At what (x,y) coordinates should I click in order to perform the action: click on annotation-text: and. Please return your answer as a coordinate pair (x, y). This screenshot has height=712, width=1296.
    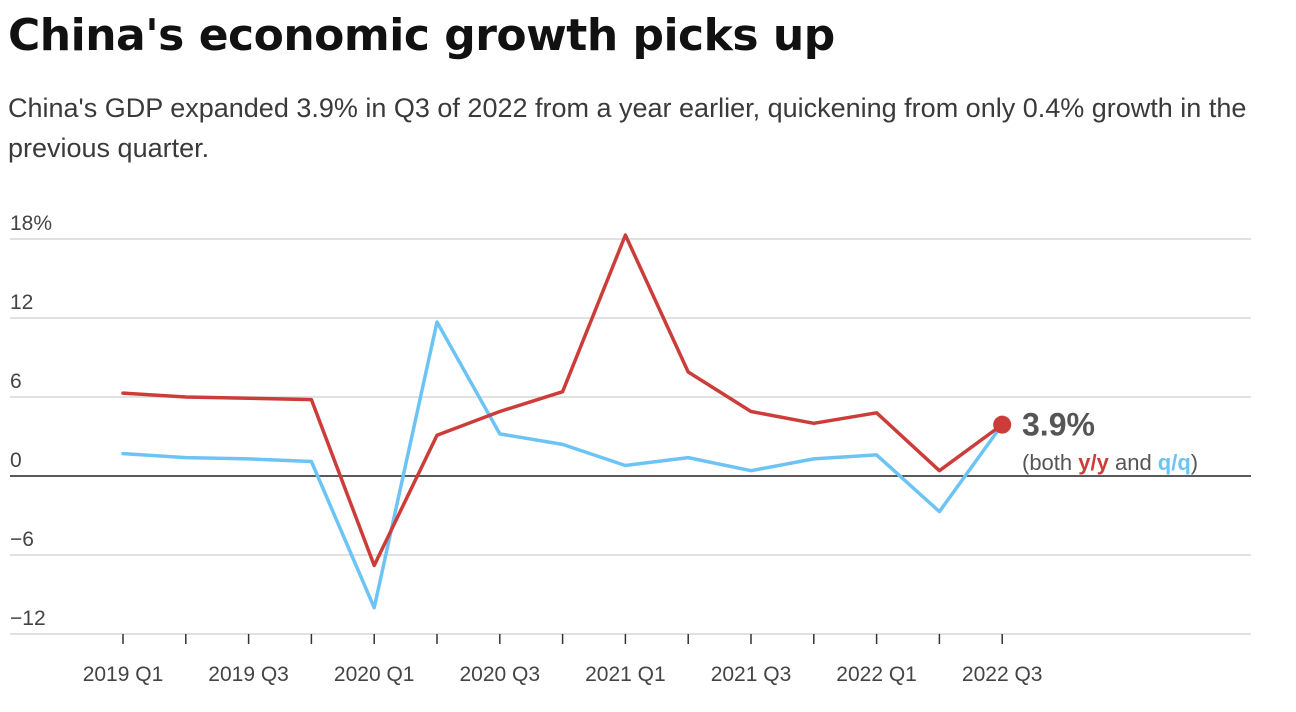
    Looking at the image, I should click on (1133, 462).